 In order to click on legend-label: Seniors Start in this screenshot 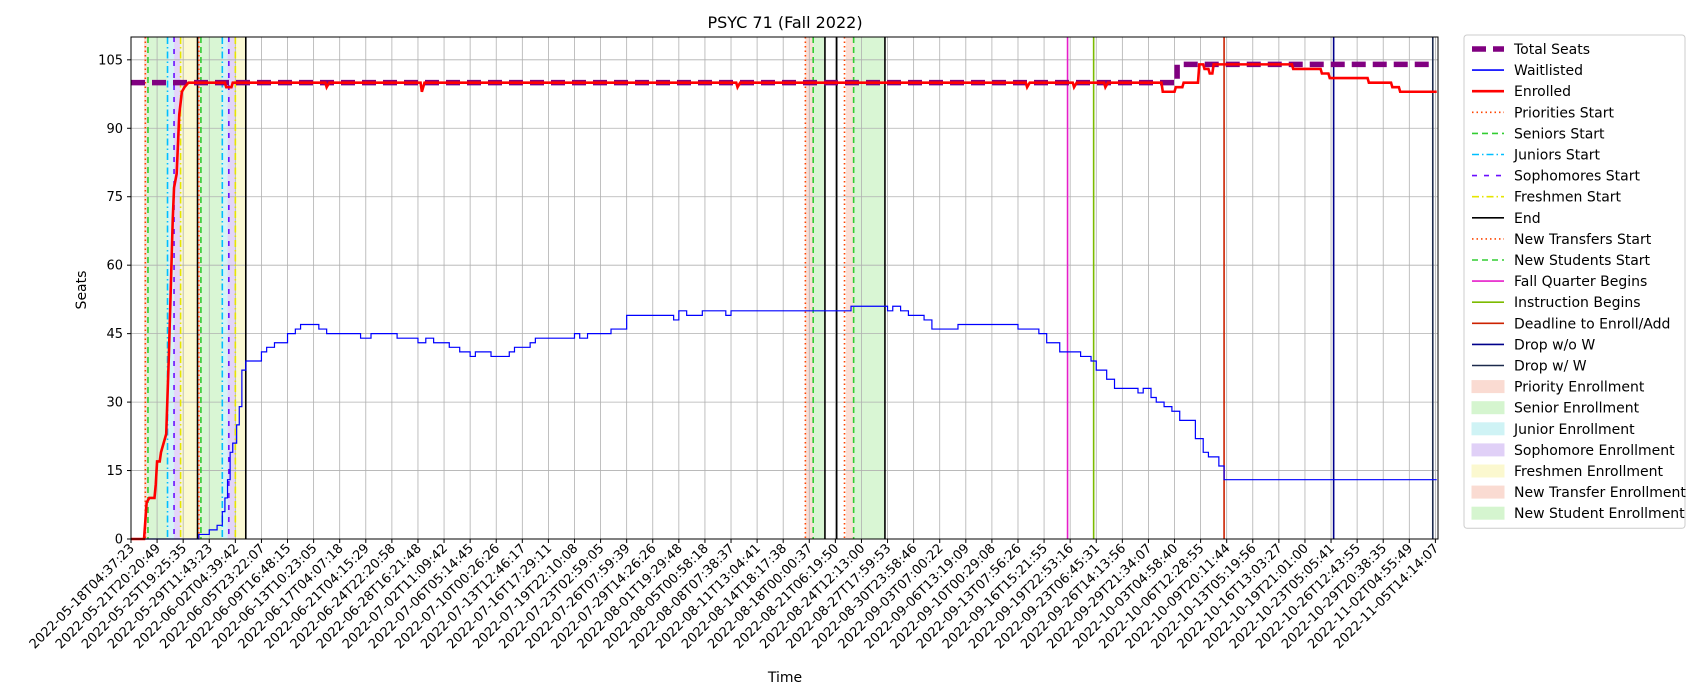, I will do `click(1559, 134)`.